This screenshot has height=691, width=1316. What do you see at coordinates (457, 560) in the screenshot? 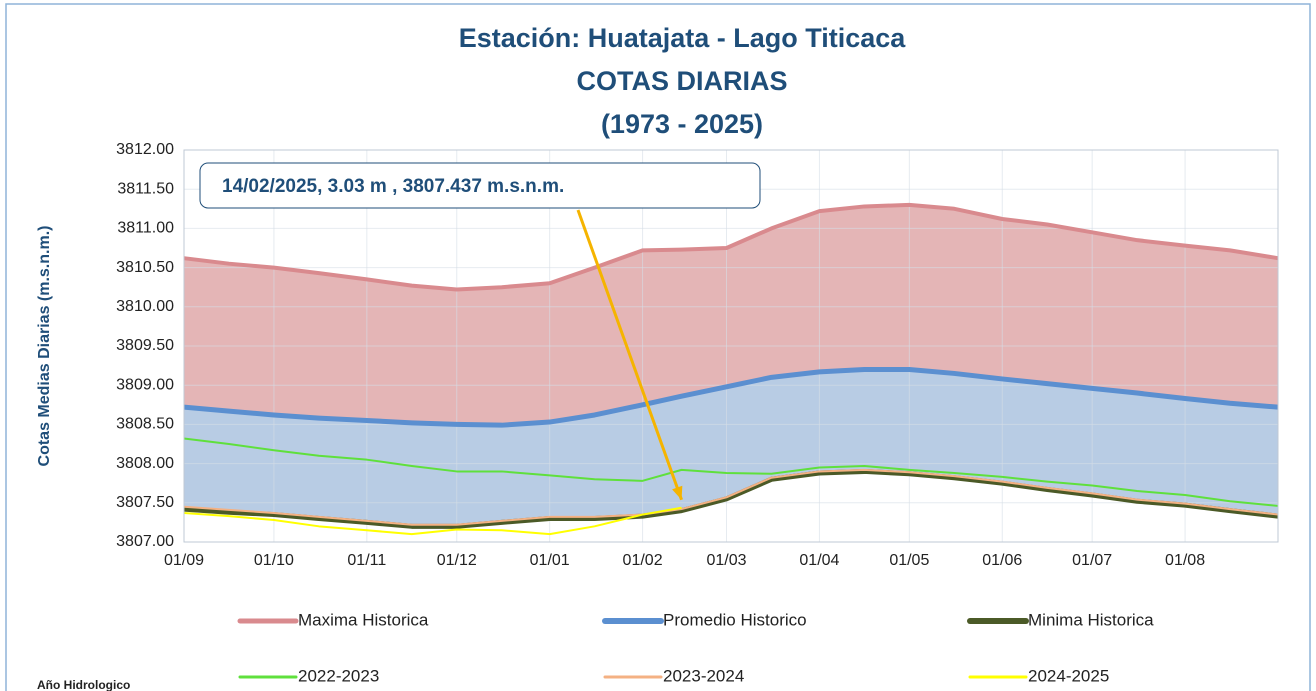
I see `x-tick-label: 01/12` at bounding box center [457, 560].